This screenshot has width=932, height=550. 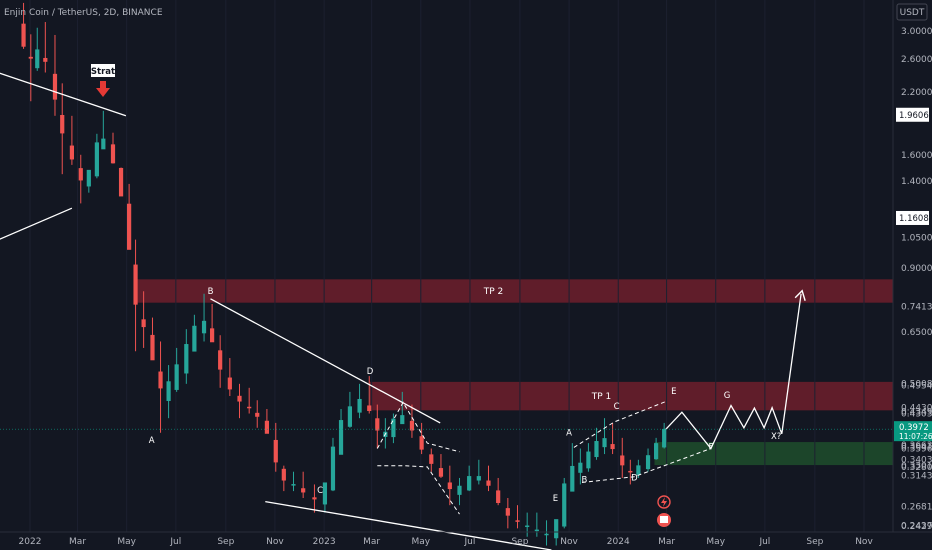 I want to click on y-tick-label: 0.3403, so click(x=916, y=461).